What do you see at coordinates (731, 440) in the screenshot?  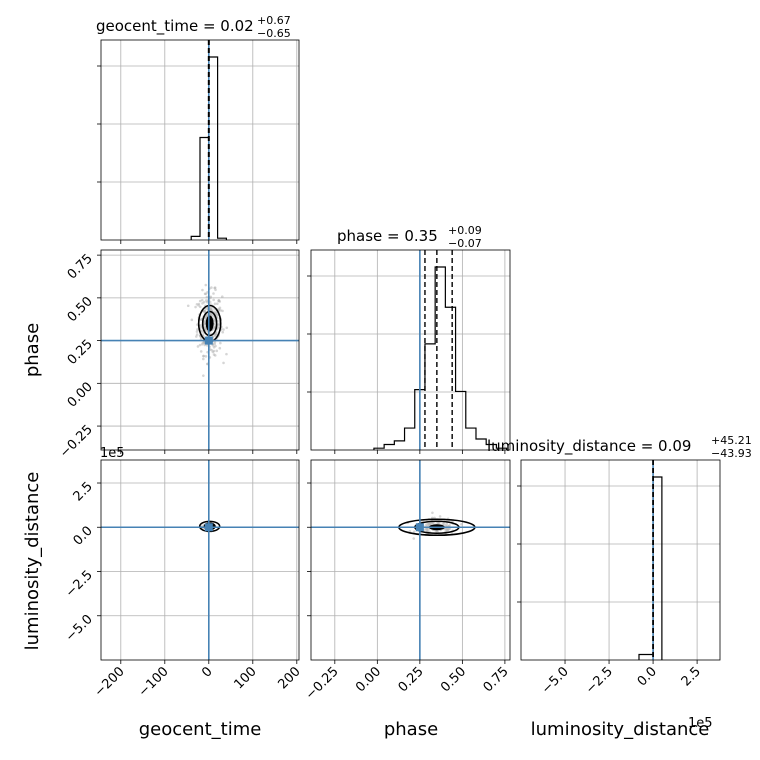 I see `title-luminosity-distance-plus: +45.21` at bounding box center [731, 440].